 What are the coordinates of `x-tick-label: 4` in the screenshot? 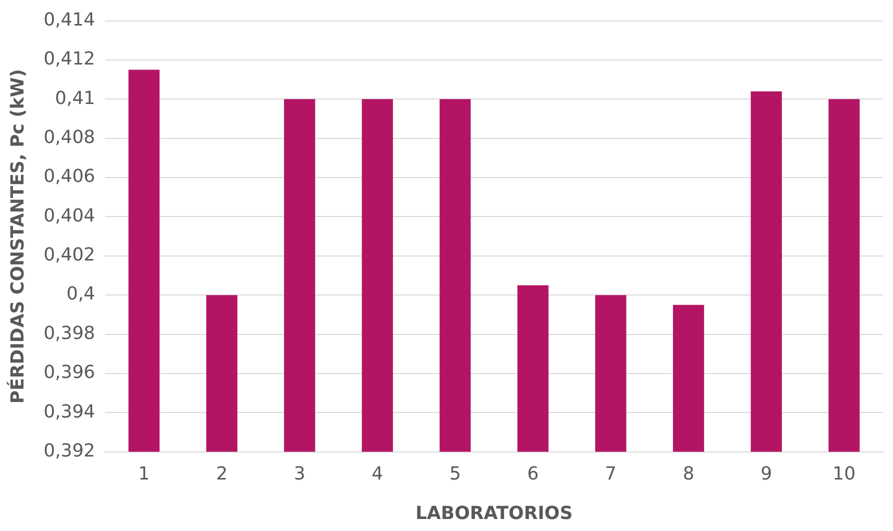 It's located at (378, 473).